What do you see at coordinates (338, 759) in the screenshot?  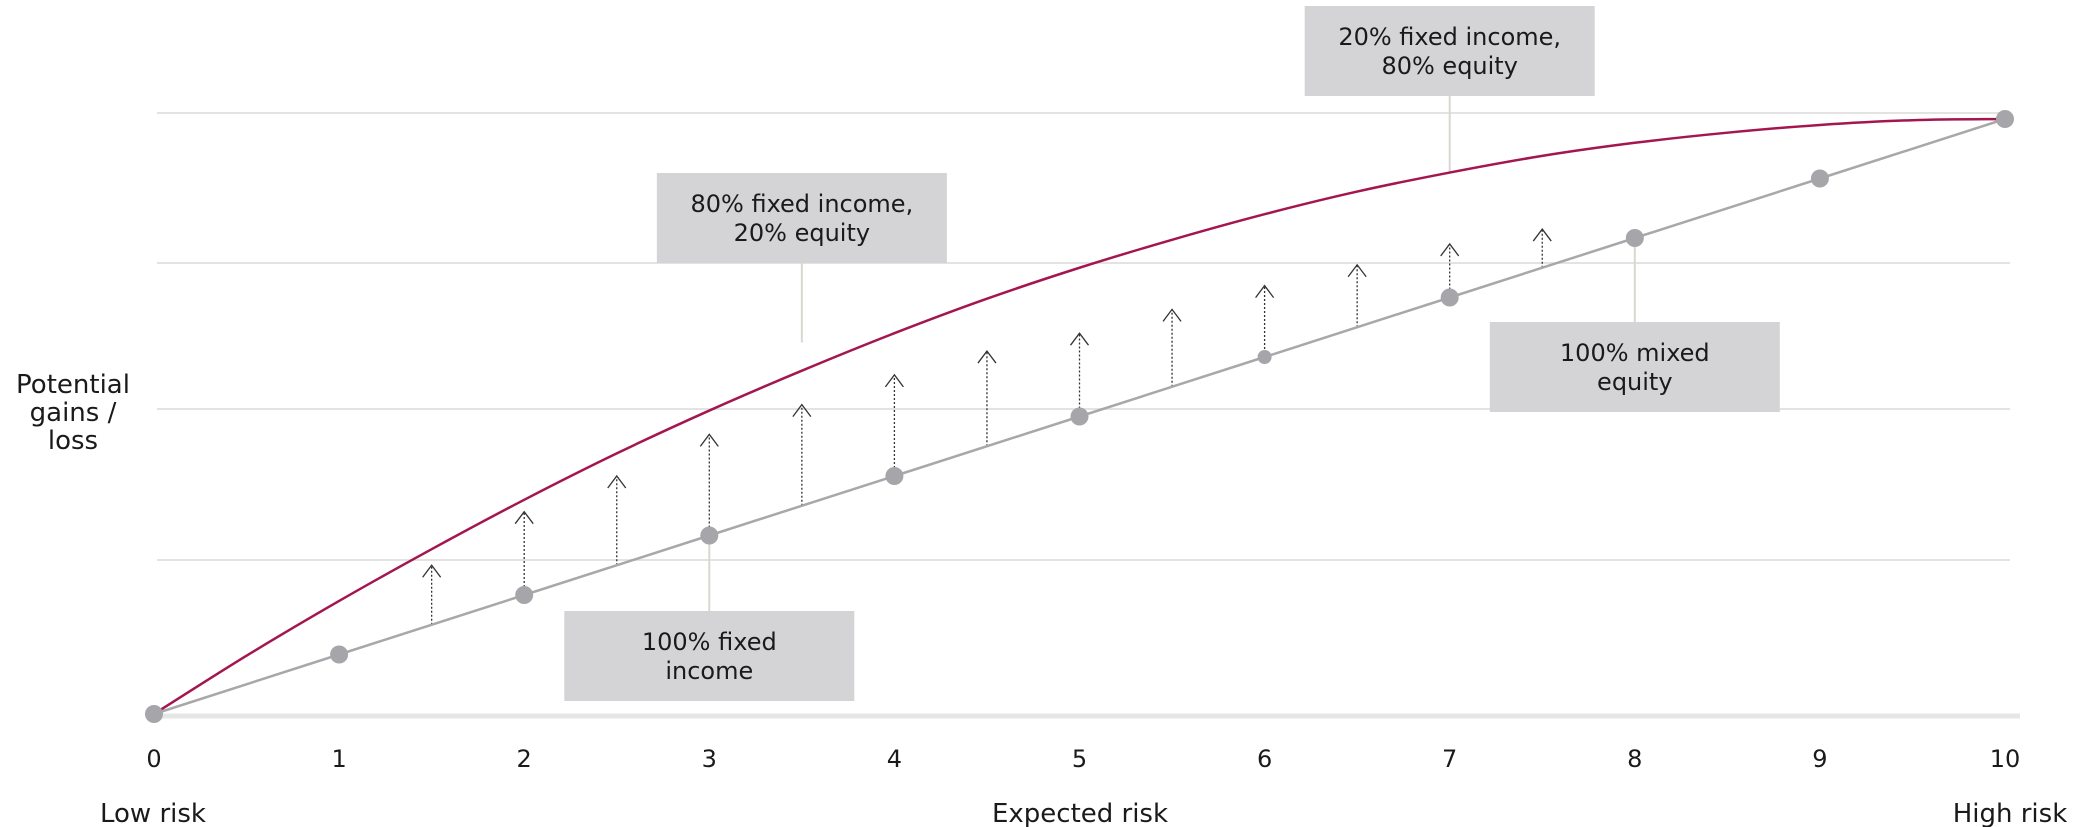 I see `x-tick-1: 1` at bounding box center [338, 759].